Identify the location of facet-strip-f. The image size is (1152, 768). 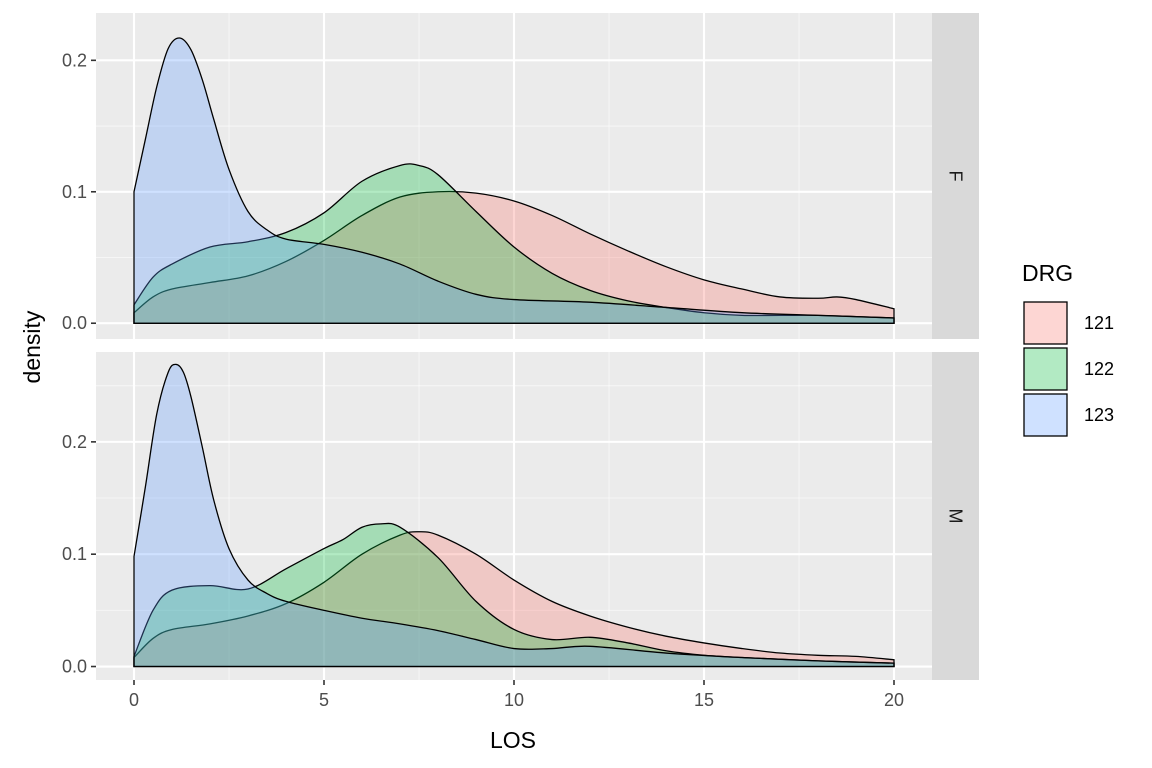
(955, 176).